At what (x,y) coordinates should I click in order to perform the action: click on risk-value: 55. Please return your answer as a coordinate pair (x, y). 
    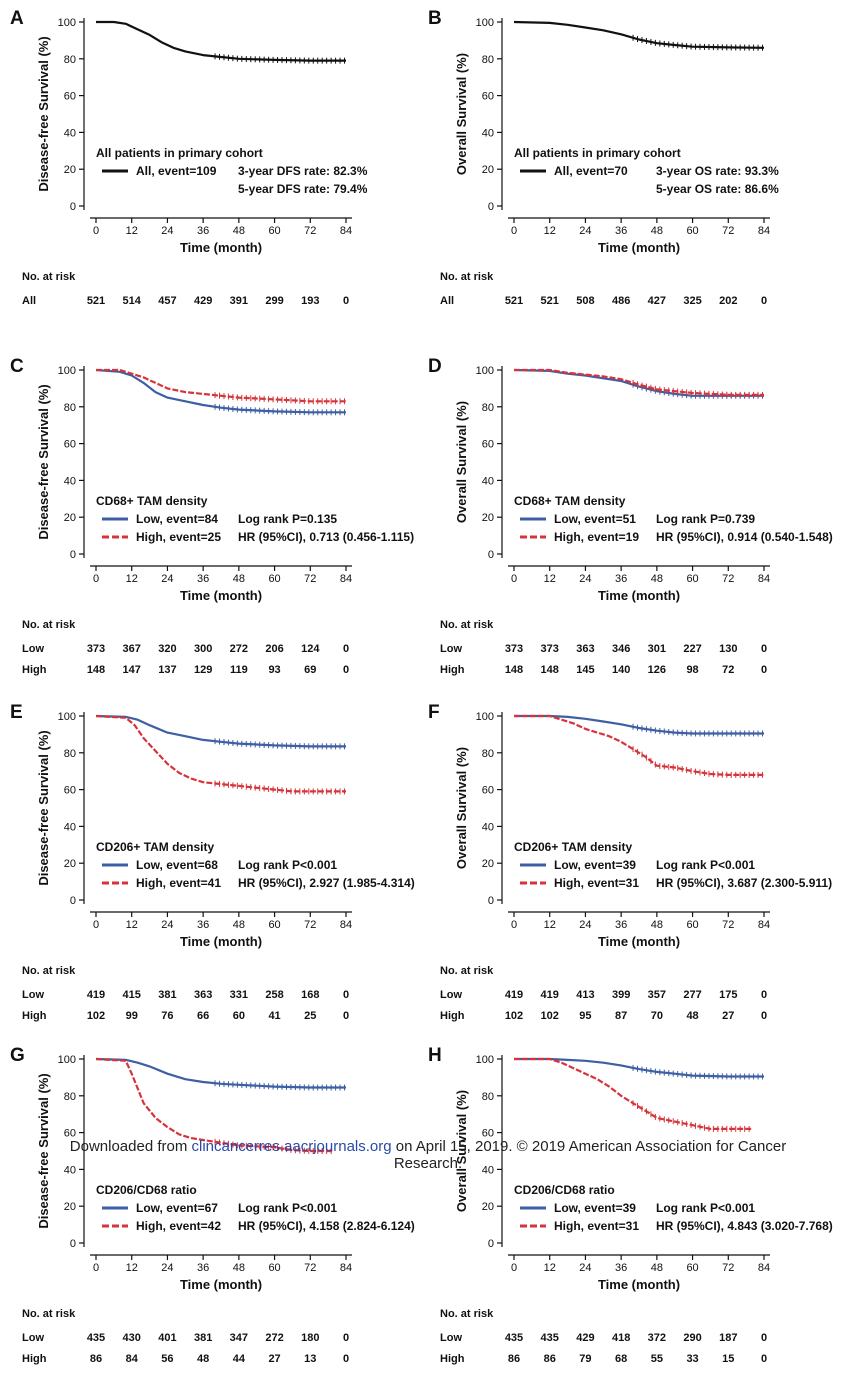
    Looking at the image, I should click on (657, 1359).